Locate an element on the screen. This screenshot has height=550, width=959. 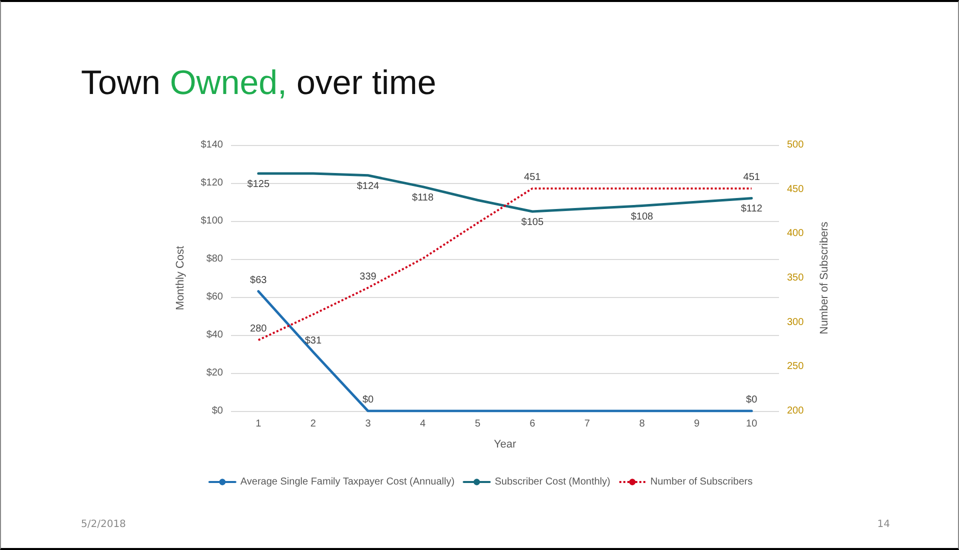
x-tick-label: 4 is located at coordinates (423, 424).